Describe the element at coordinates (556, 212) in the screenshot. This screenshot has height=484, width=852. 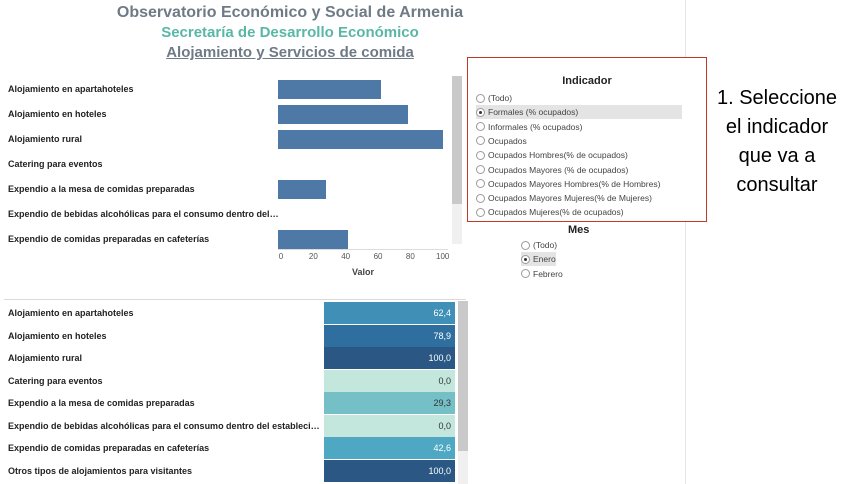
I see `filter-option-label: Ocupados Mujeres(% de ocupados)` at that location.